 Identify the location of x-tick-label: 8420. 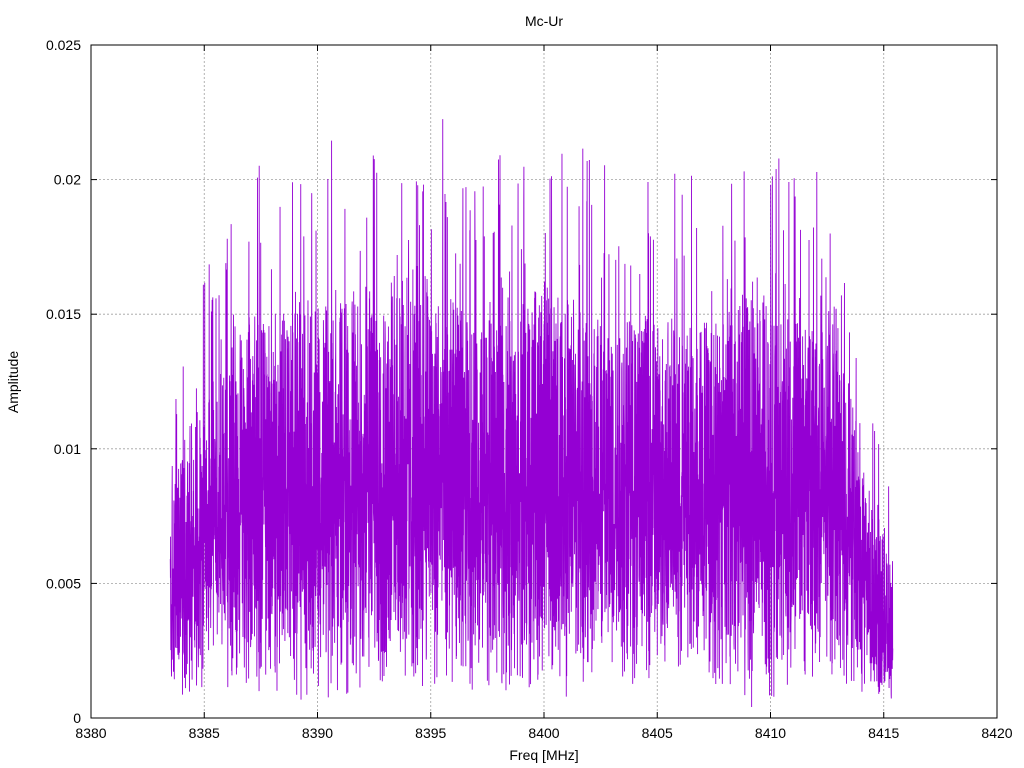
(996, 733).